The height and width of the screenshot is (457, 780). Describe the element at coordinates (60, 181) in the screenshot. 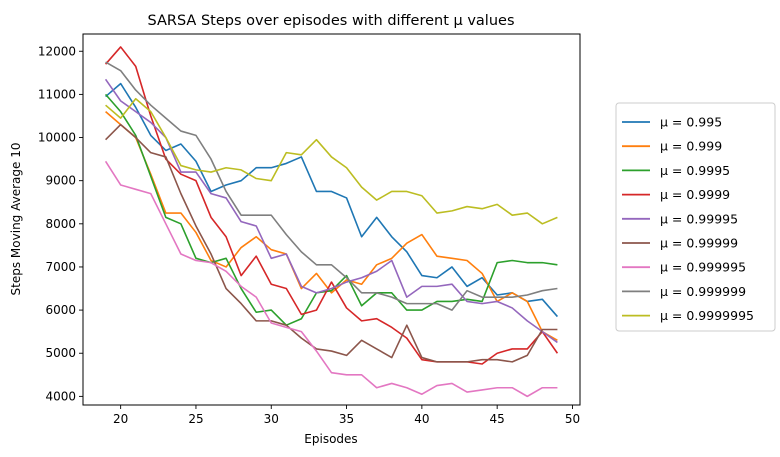

I see `y-tick-label: 9000` at that location.